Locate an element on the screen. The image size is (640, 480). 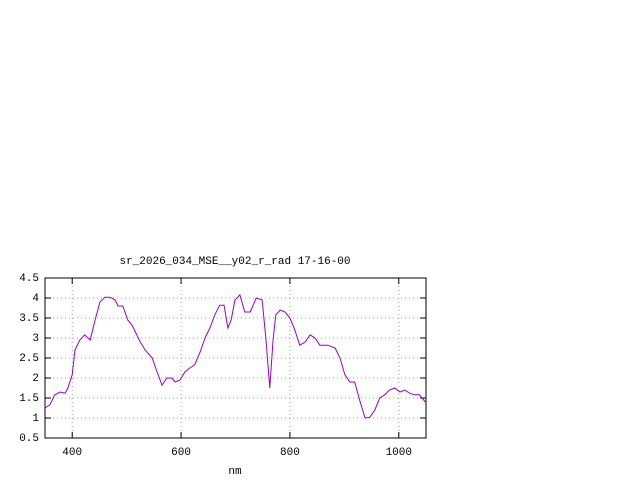
y-tick-label: 1.5 is located at coordinates (29, 399).